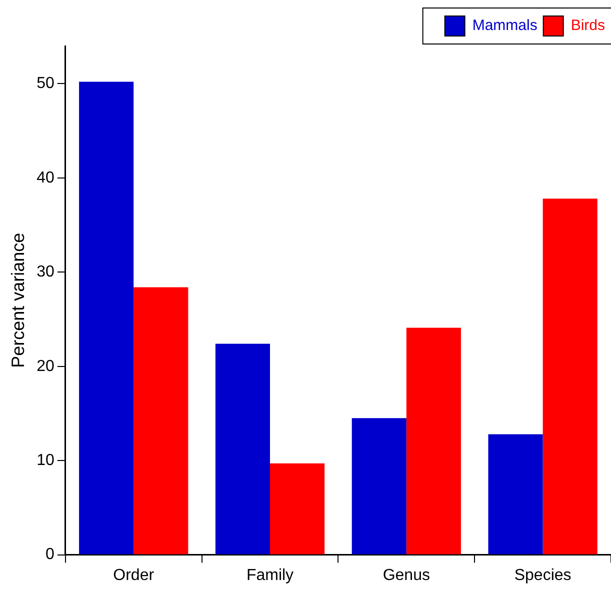  Describe the element at coordinates (588, 25) in the screenshot. I see `legend-label: Birds` at that location.